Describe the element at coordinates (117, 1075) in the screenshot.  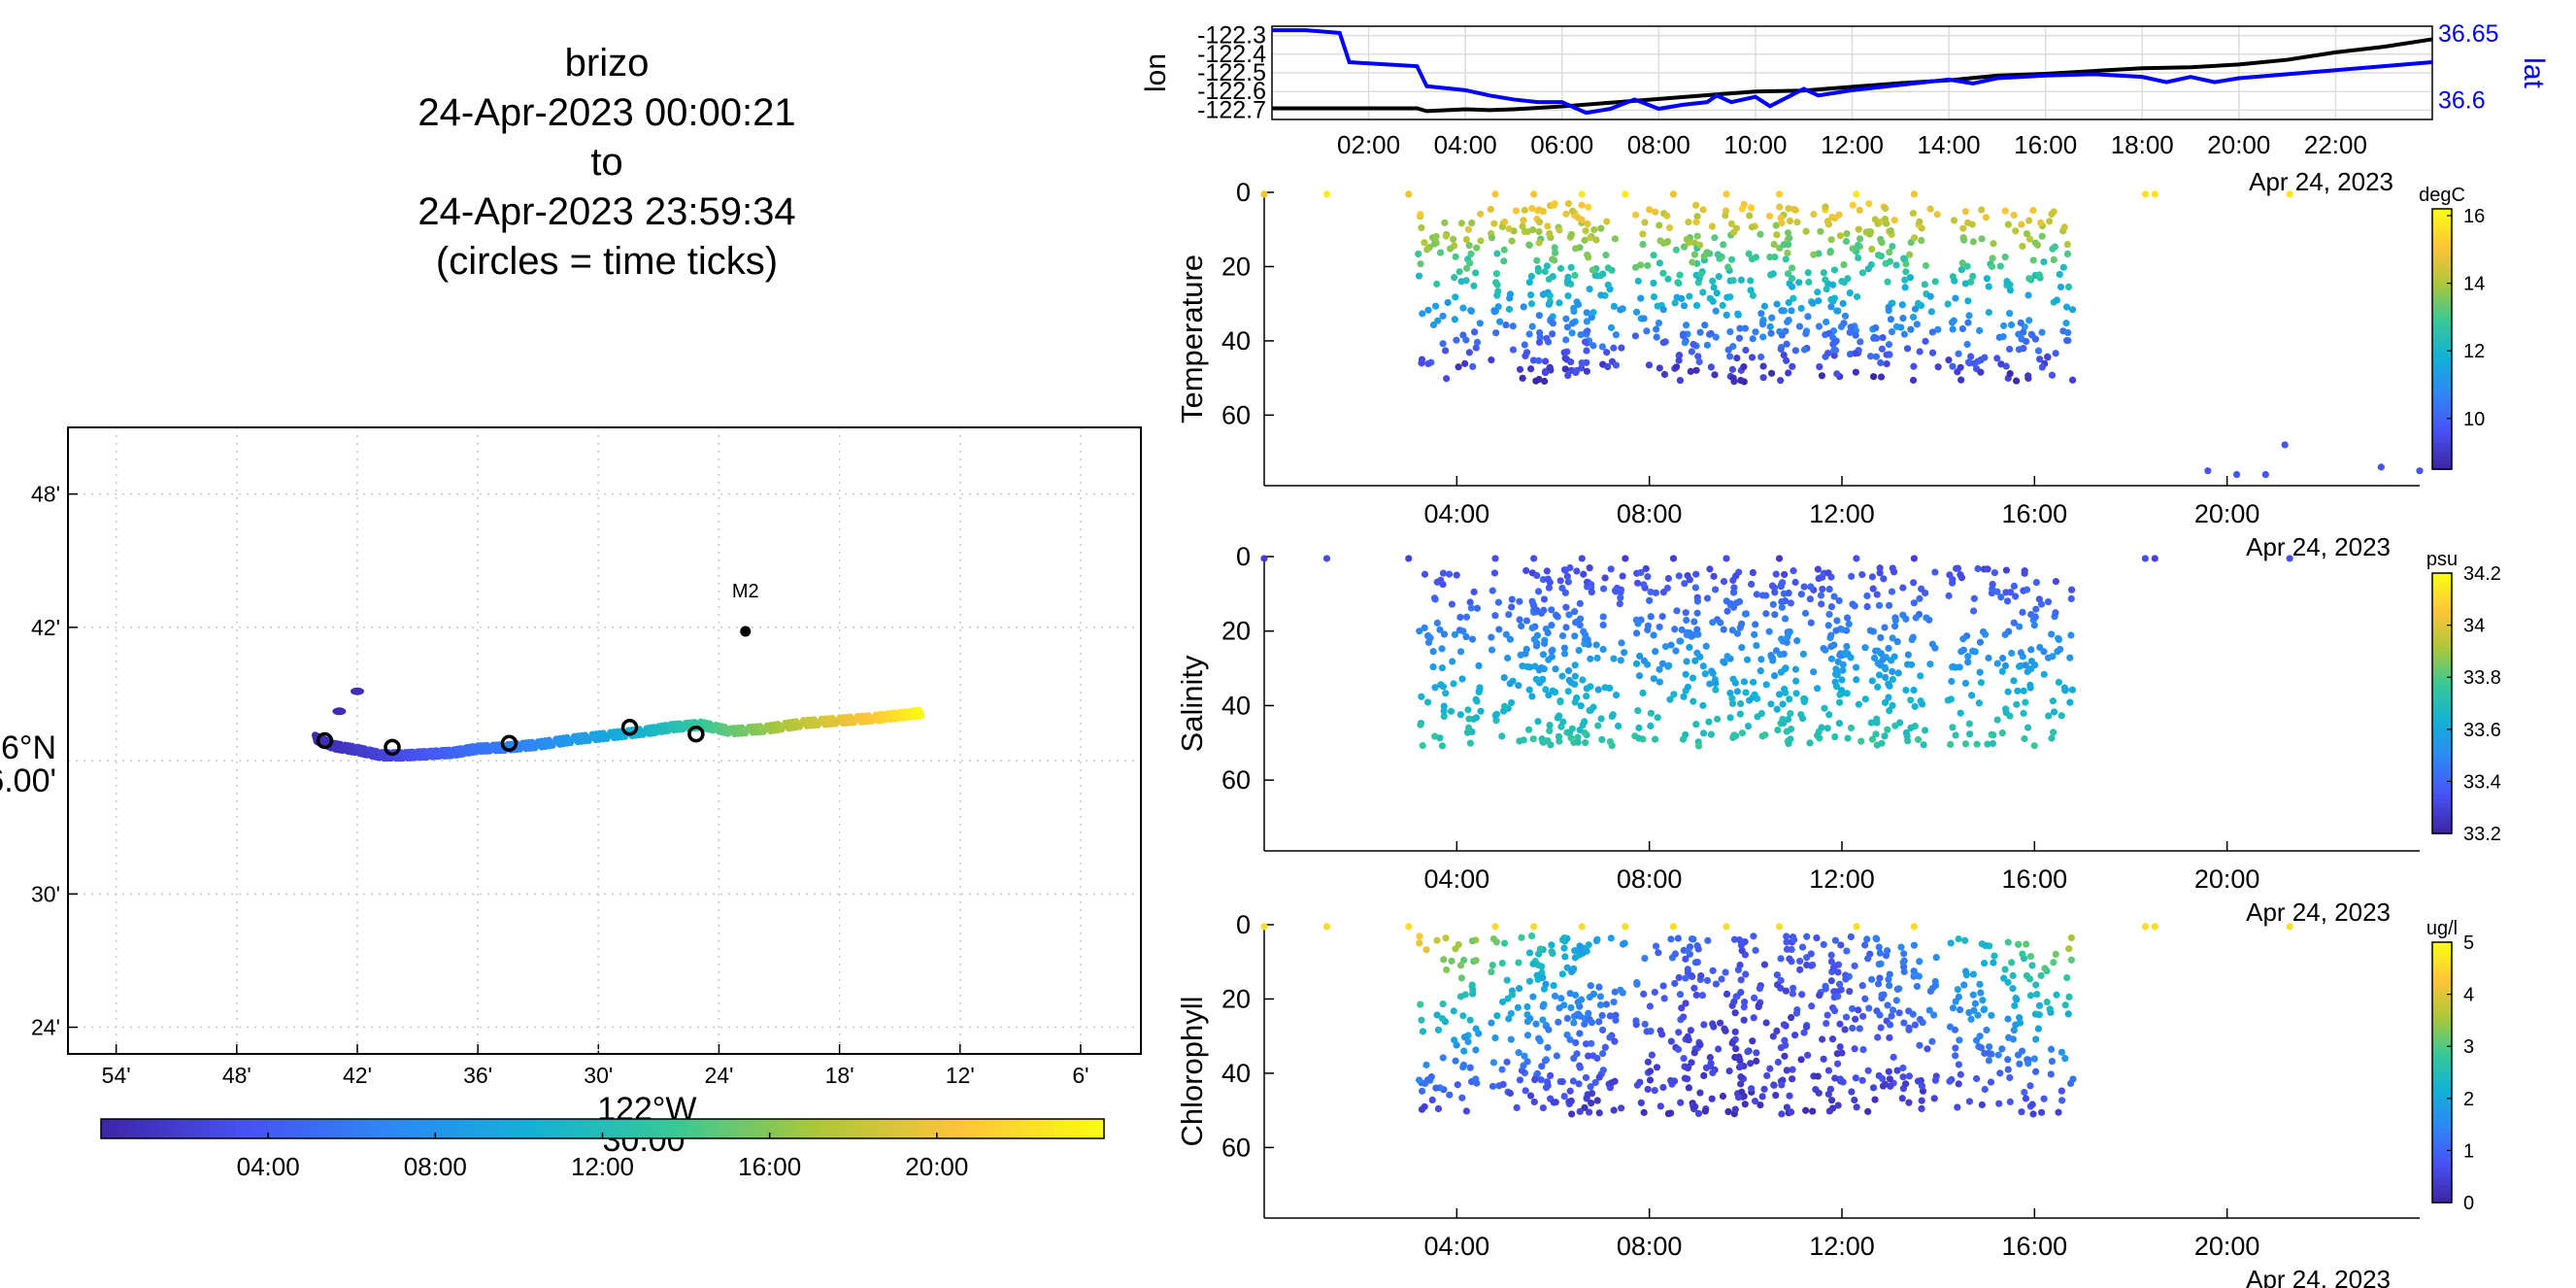
I see `map-x-tick-label: 54'` at that location.